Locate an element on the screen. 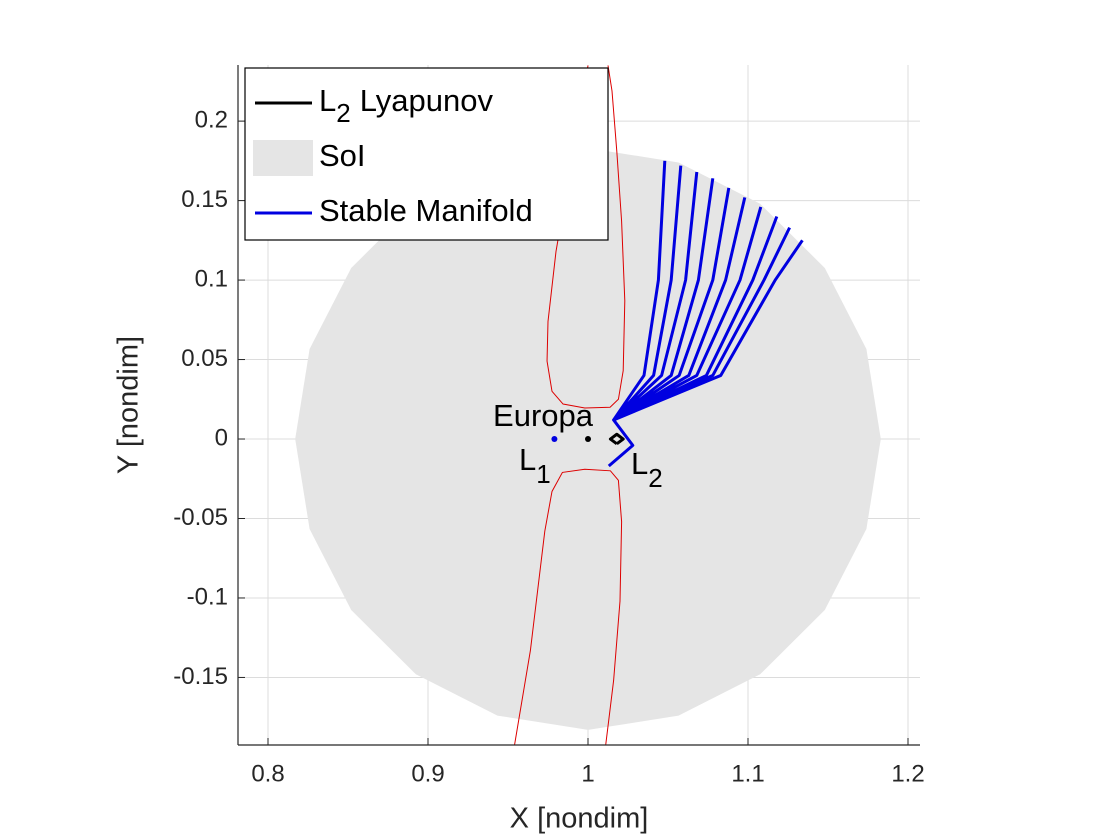 This screenshot has width=1120, height=840. annotation: L1 is located at coordinates (535, 465).